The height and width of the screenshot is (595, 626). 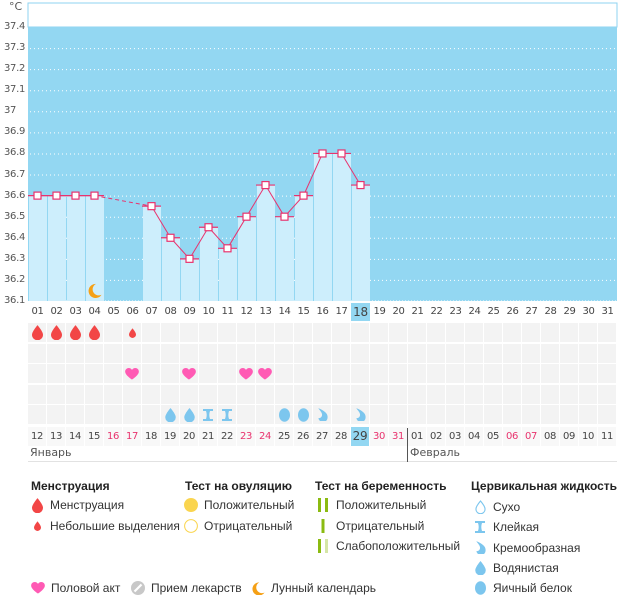 What do you see at coordinates (75, 311) in the screenshot?
I see `x-tick-label: 03` at bounding box center [75, 311].